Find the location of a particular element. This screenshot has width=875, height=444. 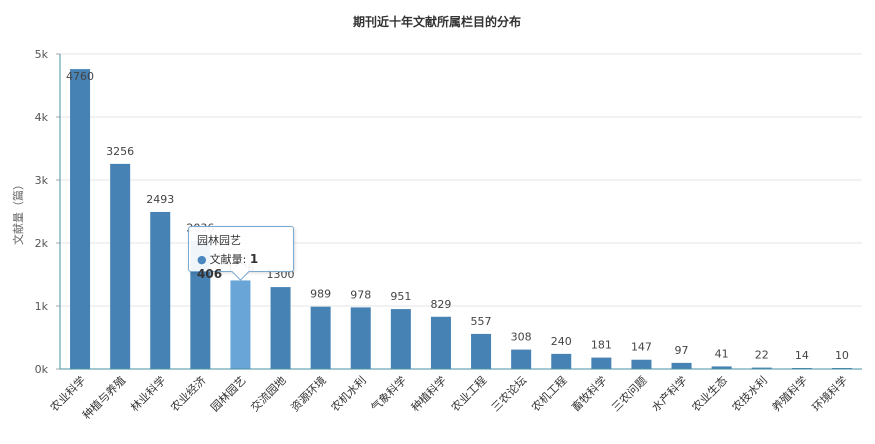

data-label: 14 is located at coordinates (802, 355).